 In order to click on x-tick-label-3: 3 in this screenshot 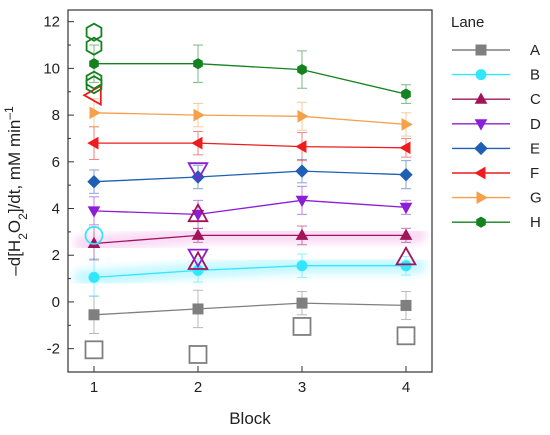, I will do `click(302, 387)`.